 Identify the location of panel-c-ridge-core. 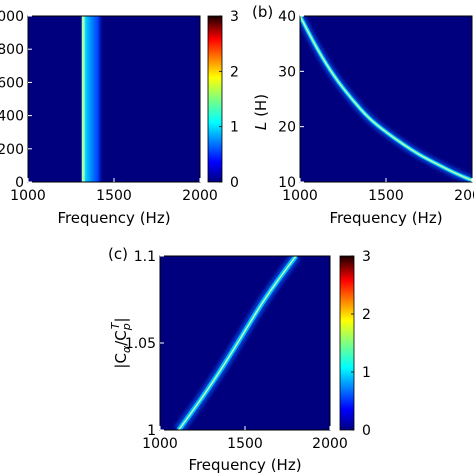
(237, 343).